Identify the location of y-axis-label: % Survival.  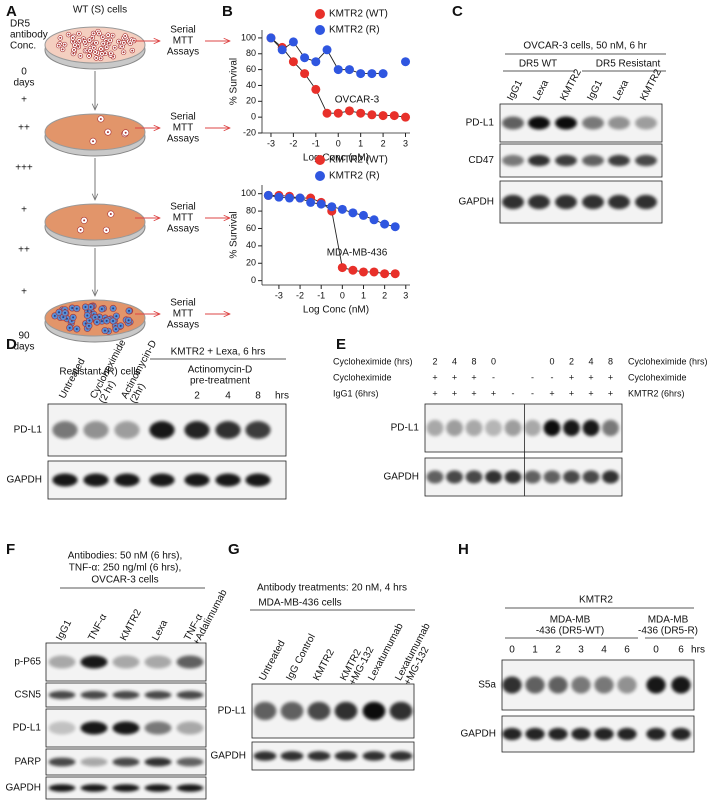
(234, 234).